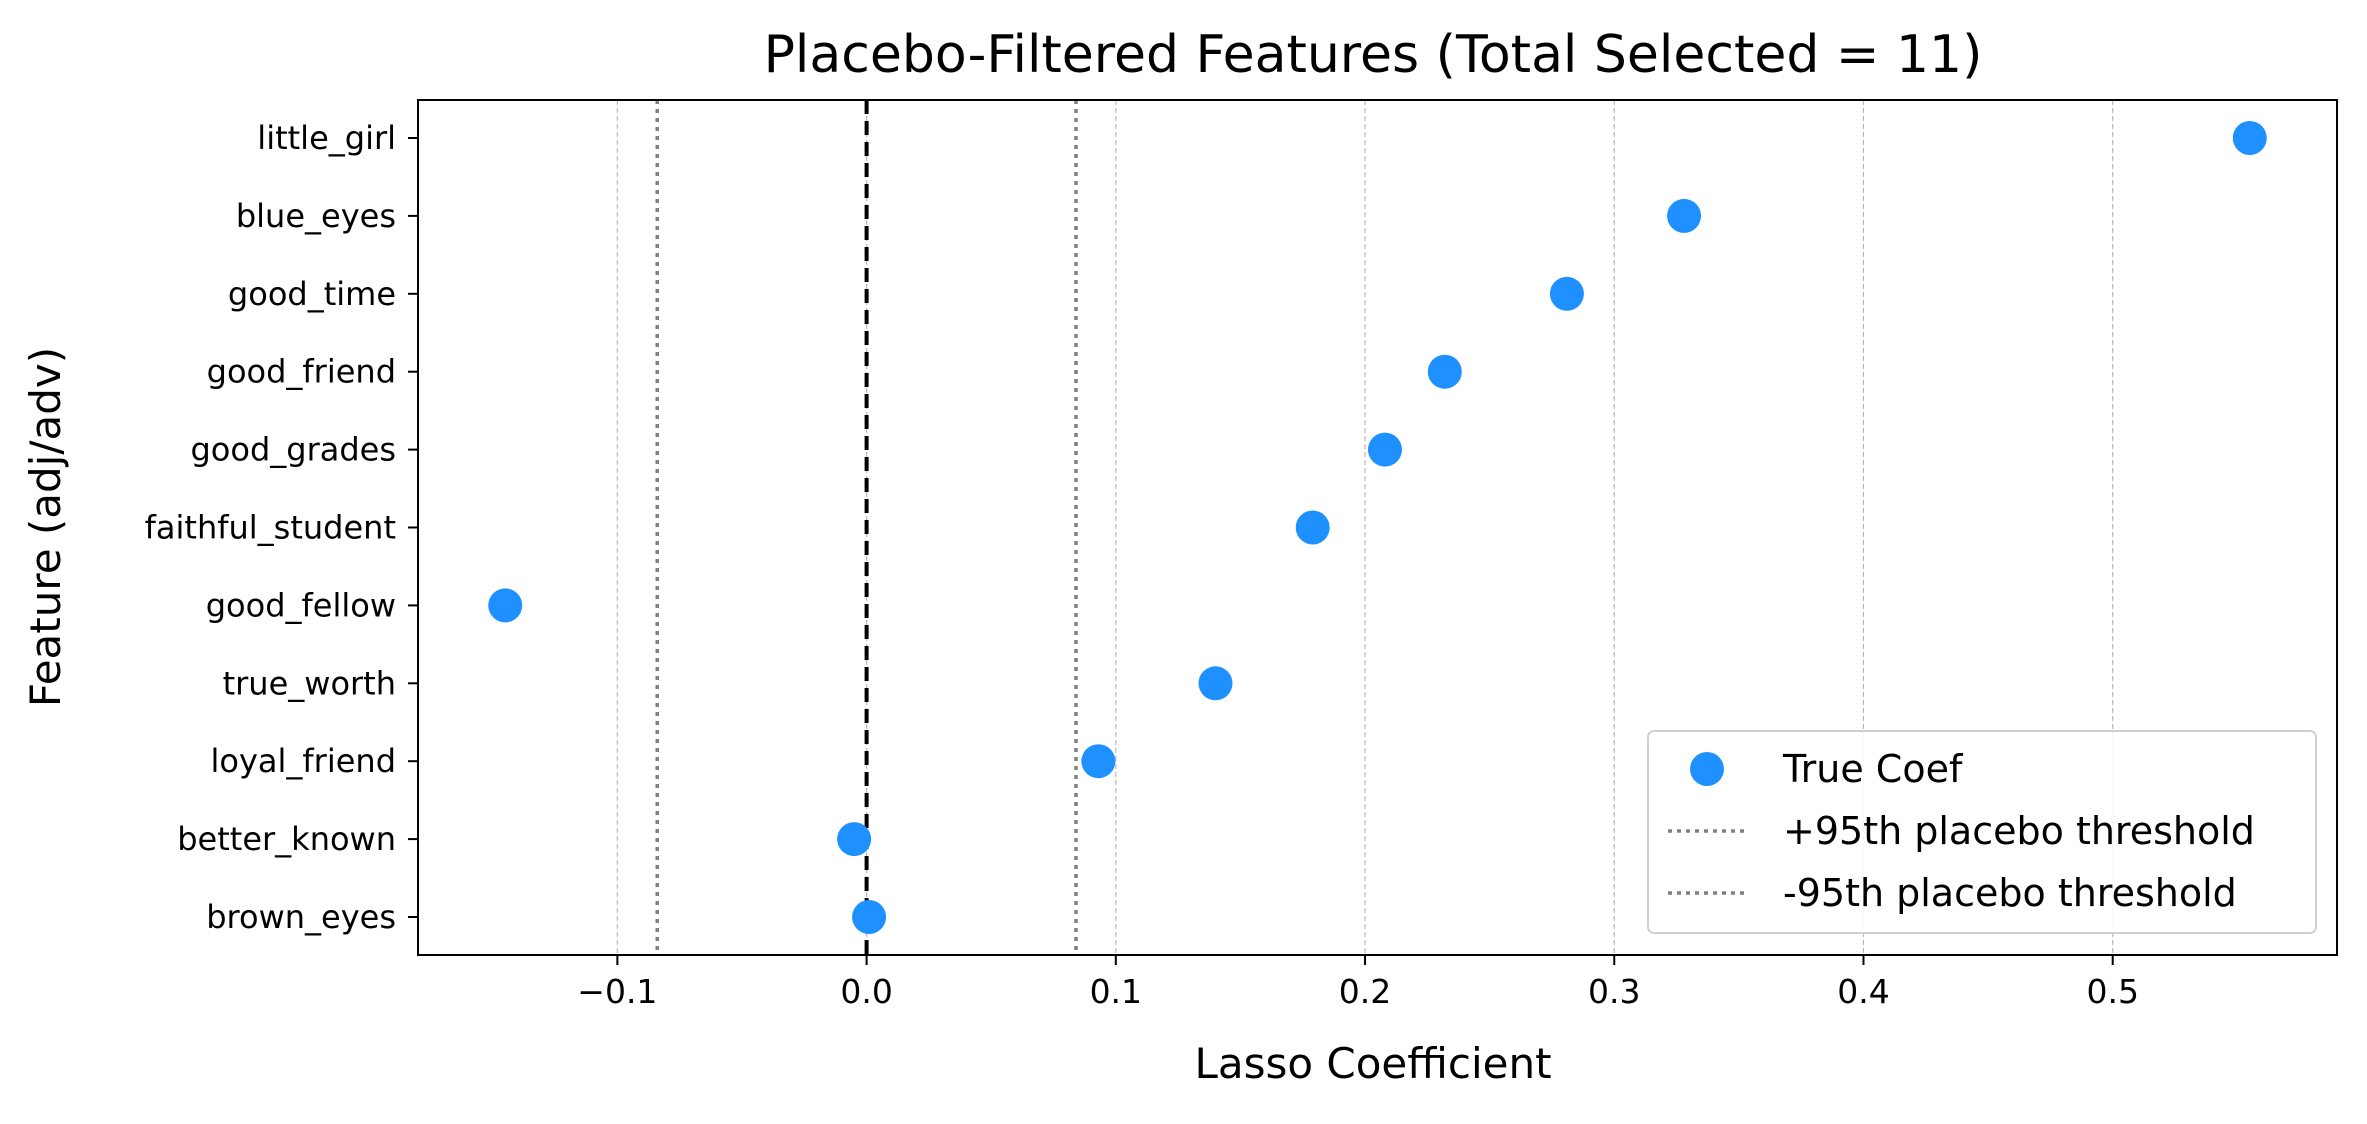  What do you see at coordinates (301, 372) in the screenshot?
I see `y-tick-label: good_friend` at bounding box center [301, 372].